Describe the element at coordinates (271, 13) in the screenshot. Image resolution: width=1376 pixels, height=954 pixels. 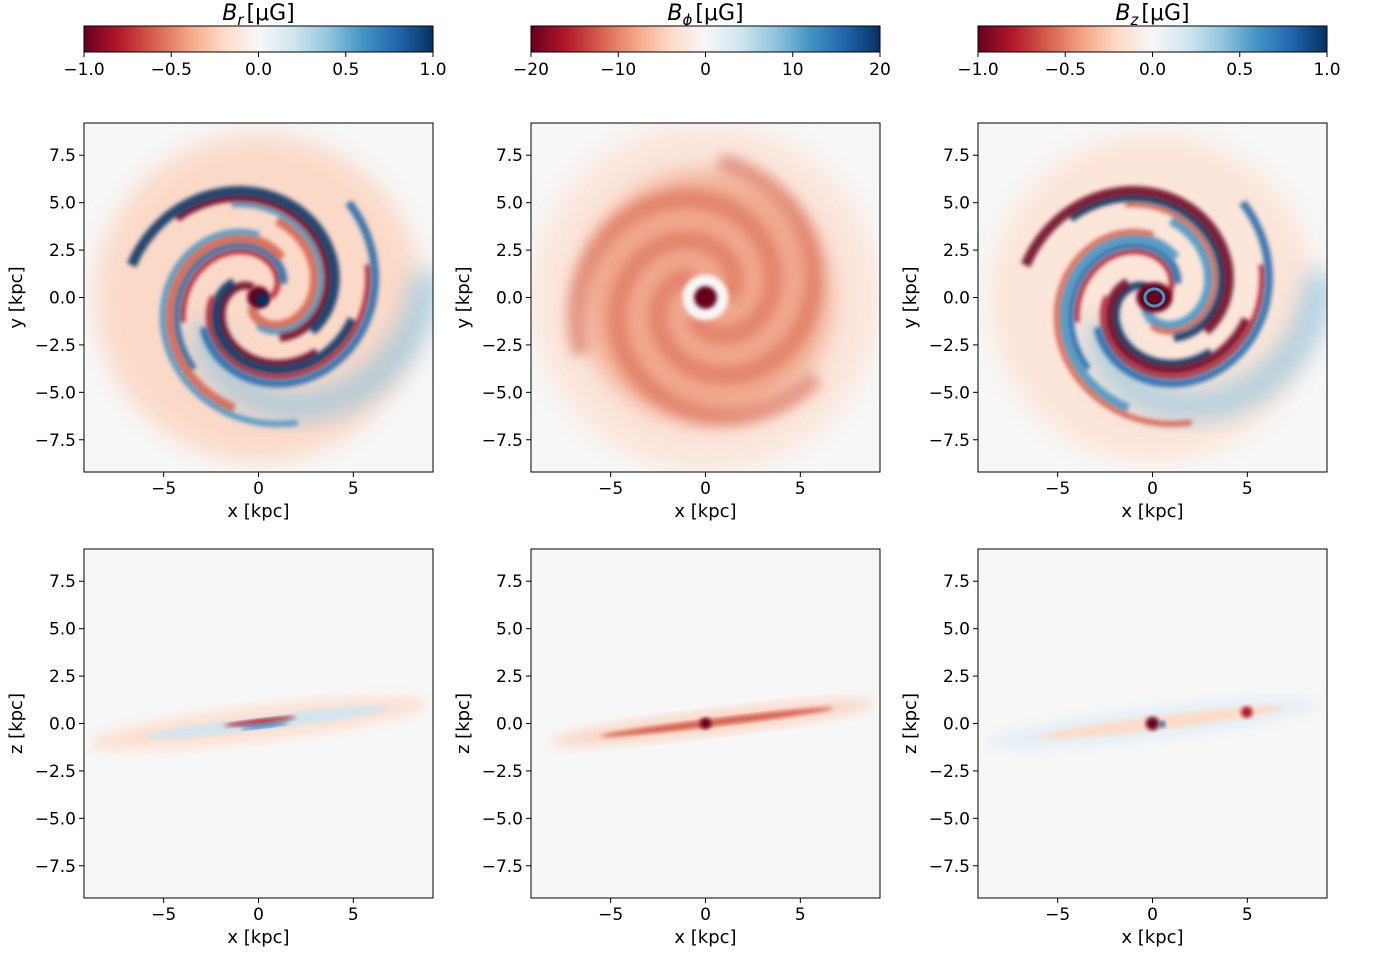
I see `title-unit: [μG]` at that location.